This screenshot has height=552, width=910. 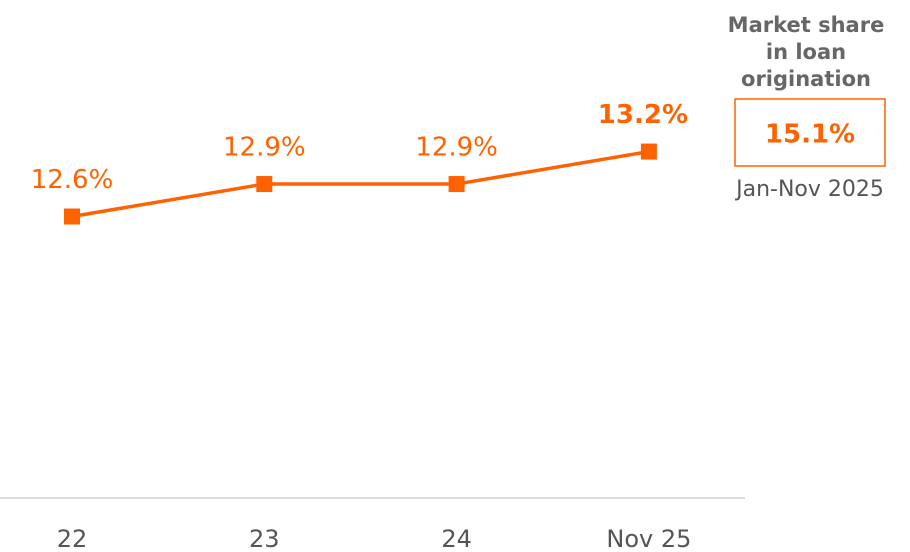 I want to click on highlight-value: 15.1%, so click(x=810, y=135).